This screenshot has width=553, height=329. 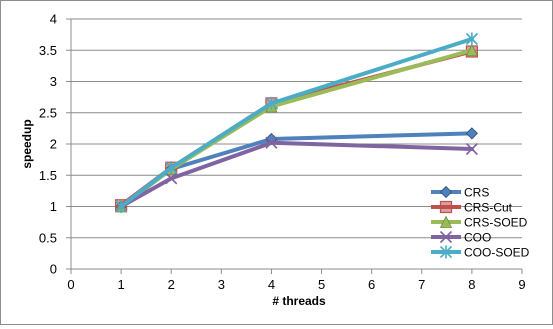 I want to click on x-tick-label: 0, so click(x=70, y=284).